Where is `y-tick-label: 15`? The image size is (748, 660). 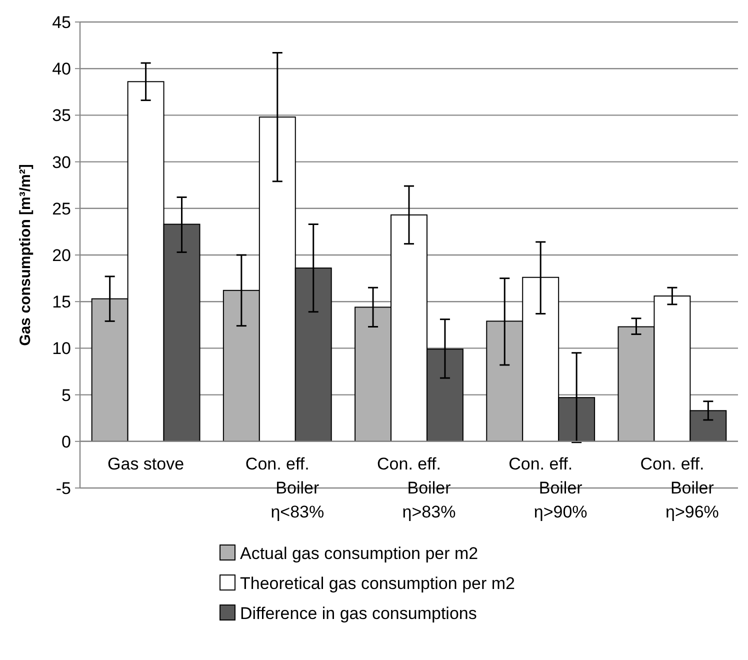
y-tick-label: 15 is located at coordinates (61, 302).